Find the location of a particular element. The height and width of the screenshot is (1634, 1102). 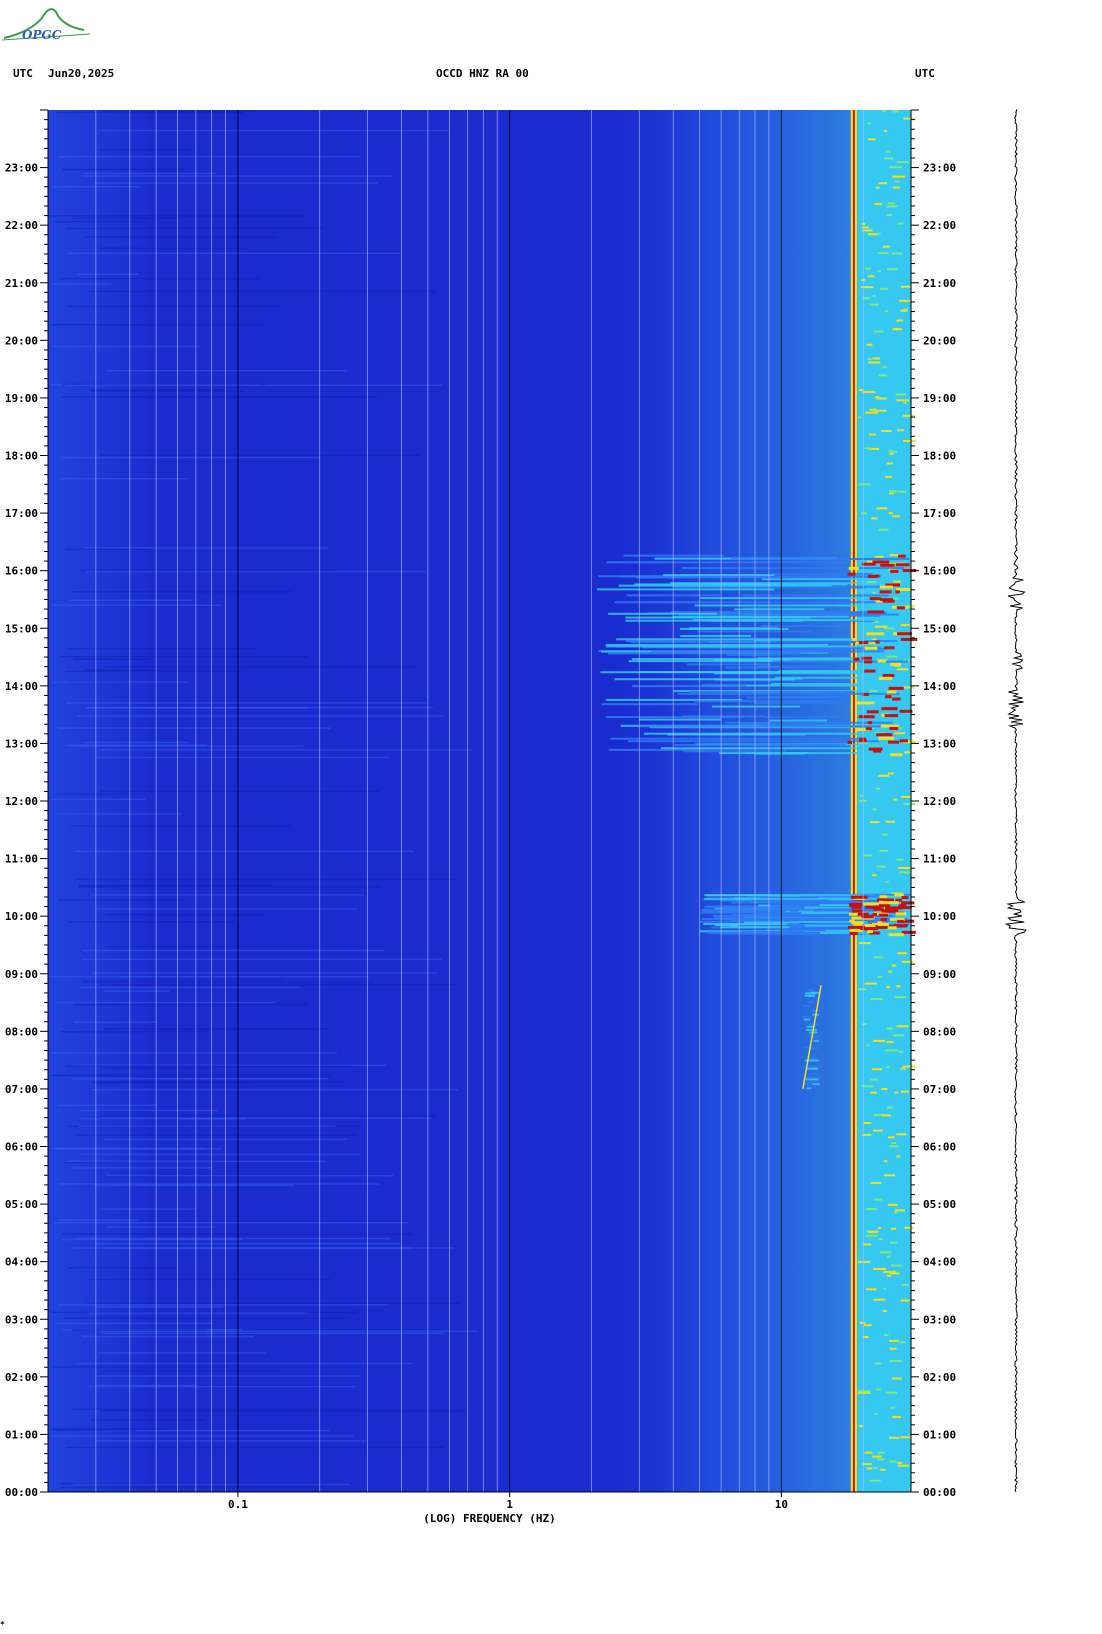

persistent-band-core is located at coordinates (853, 801).